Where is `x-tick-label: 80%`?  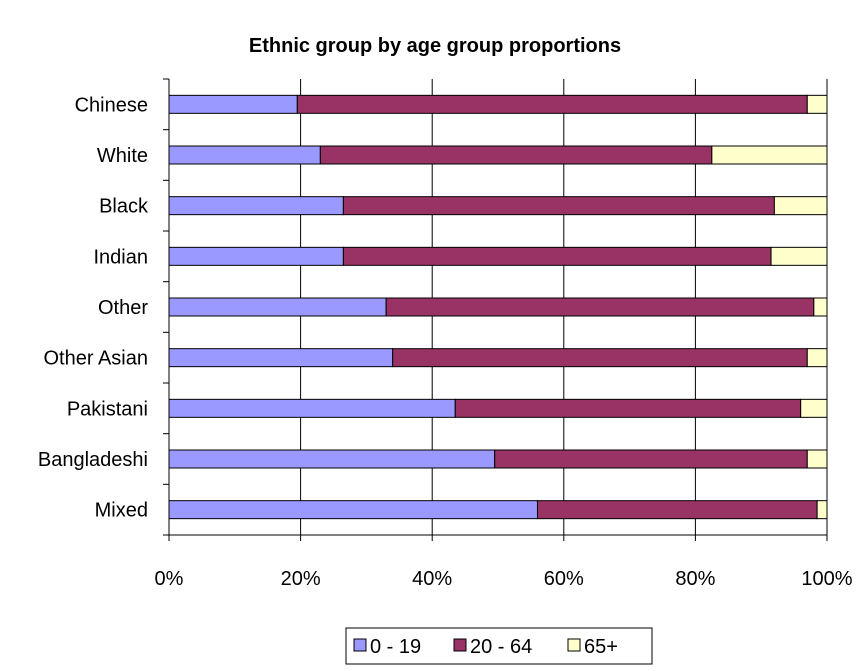 x-tick-label: 80% is located at coordinates (695, 579).